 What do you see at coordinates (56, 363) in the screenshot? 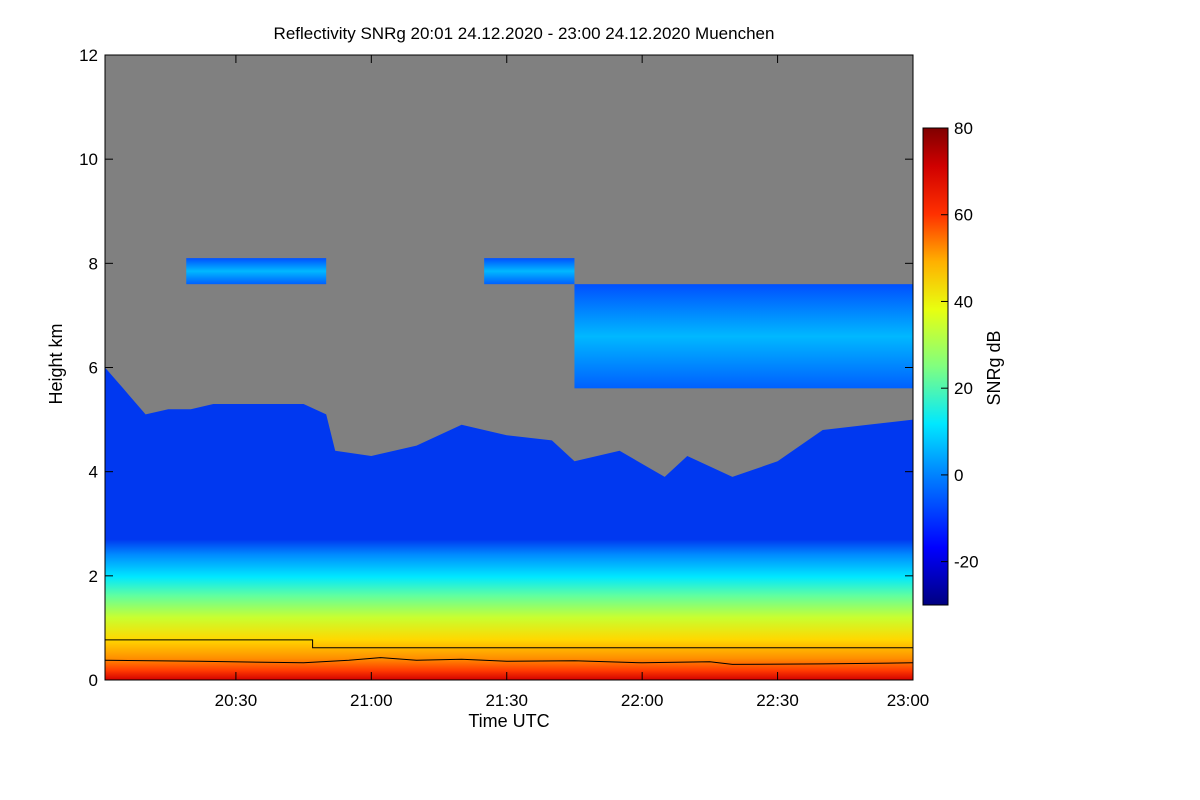
I see `y-axis-label: Height km` at bounding box center [56, 363].